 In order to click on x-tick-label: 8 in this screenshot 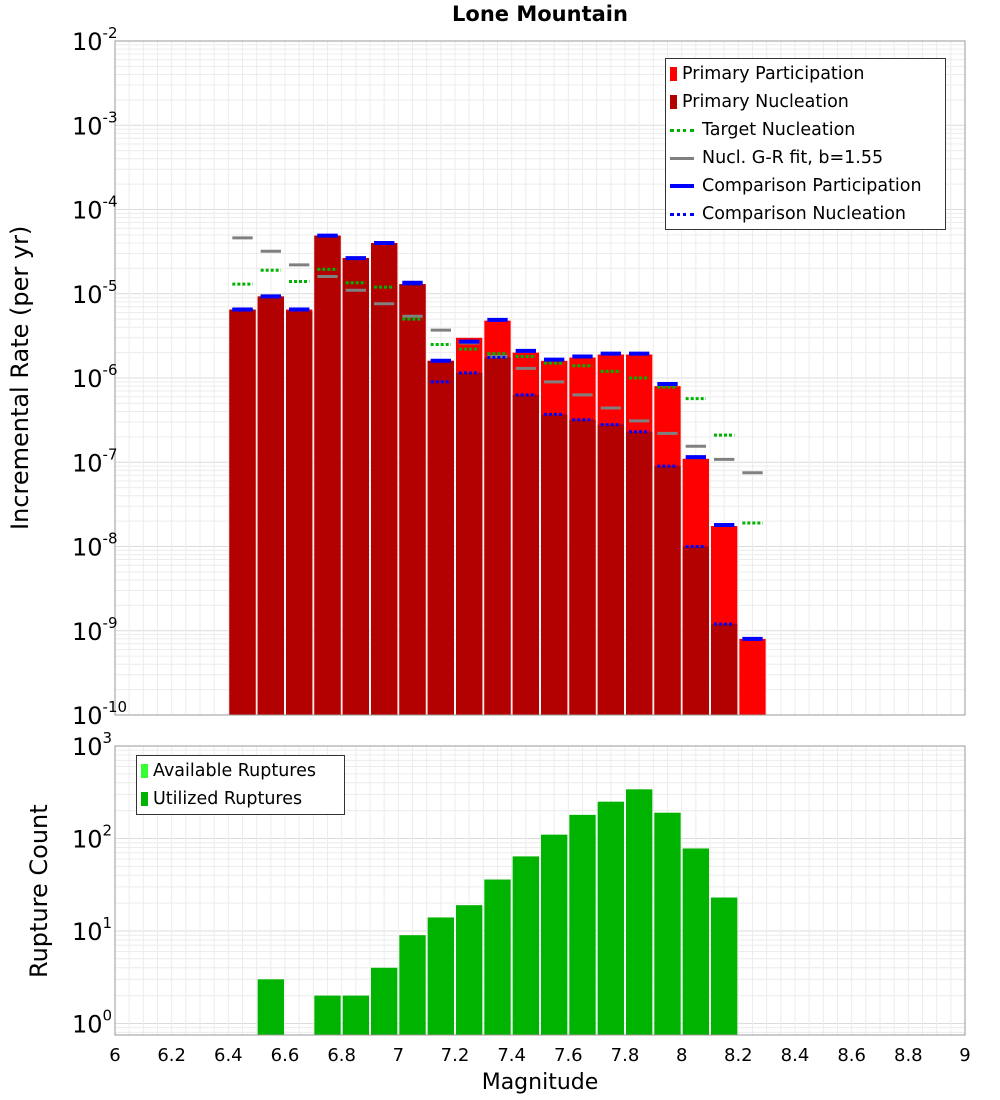, I will do `click(681, 1055)`.